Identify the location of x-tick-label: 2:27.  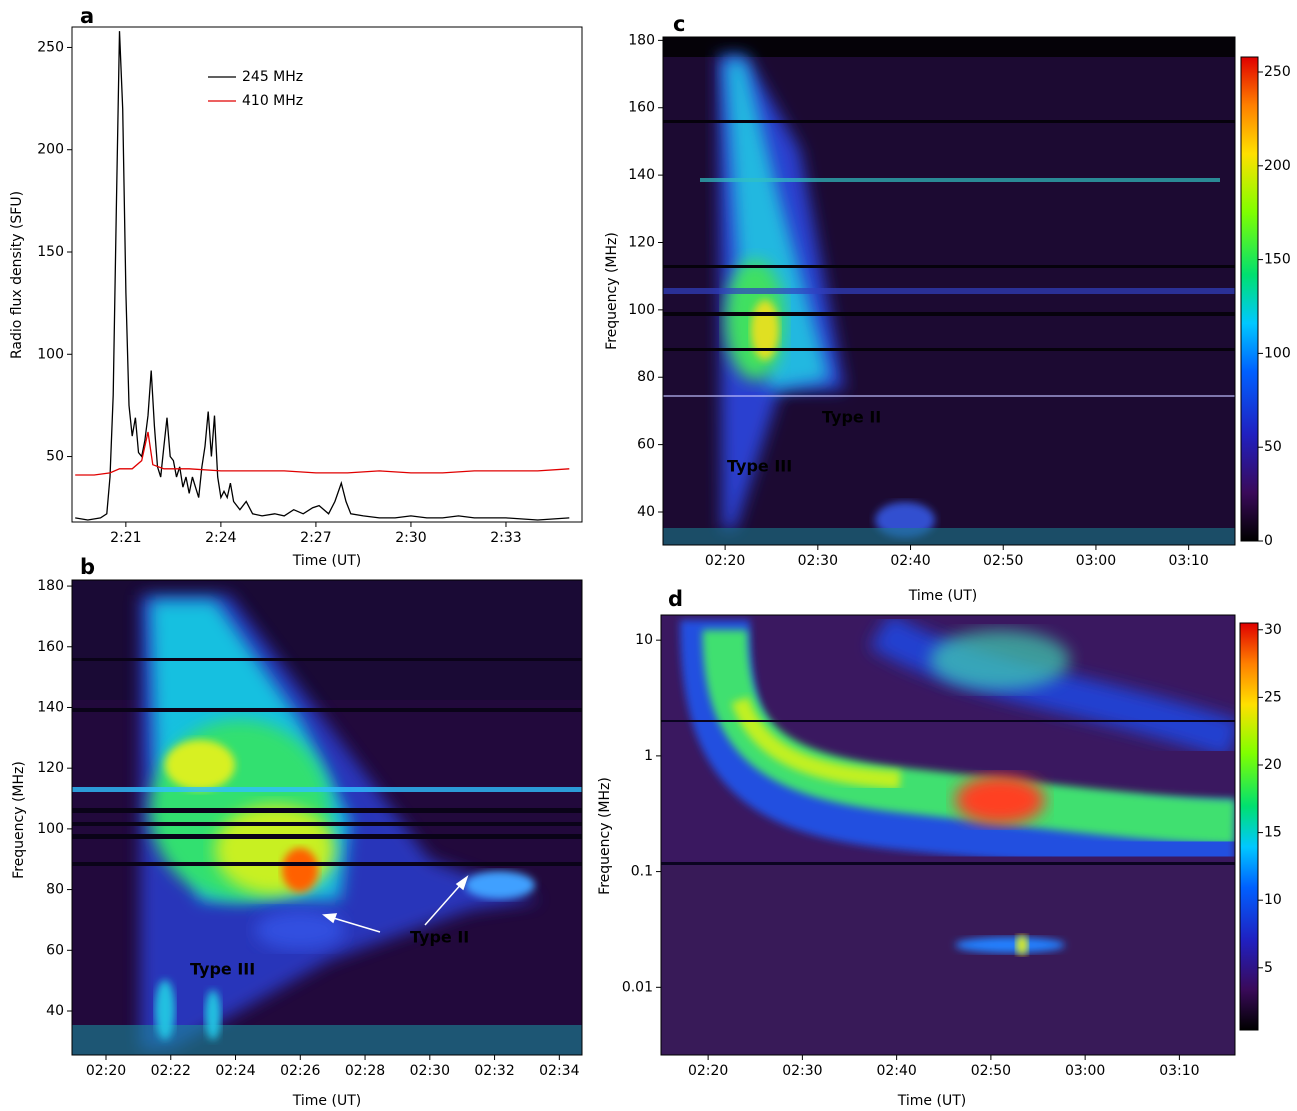
(315, 538).